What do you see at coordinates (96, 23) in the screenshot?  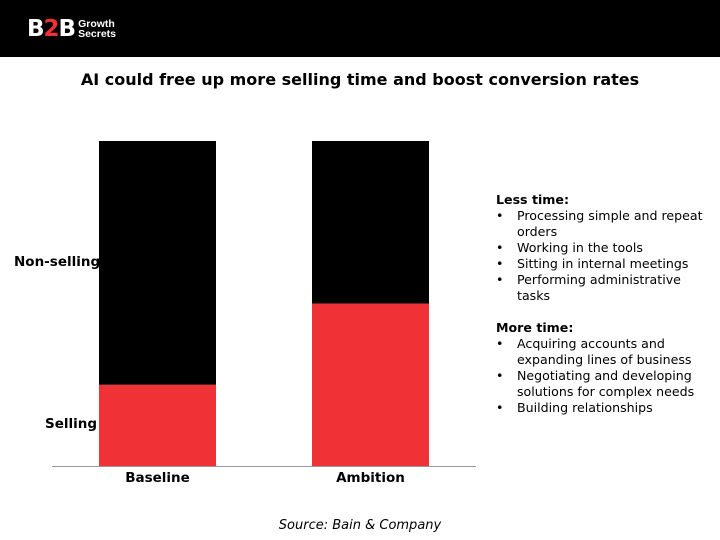 I see `logo-word-growth: Growth` at bounding box center [96, 23].